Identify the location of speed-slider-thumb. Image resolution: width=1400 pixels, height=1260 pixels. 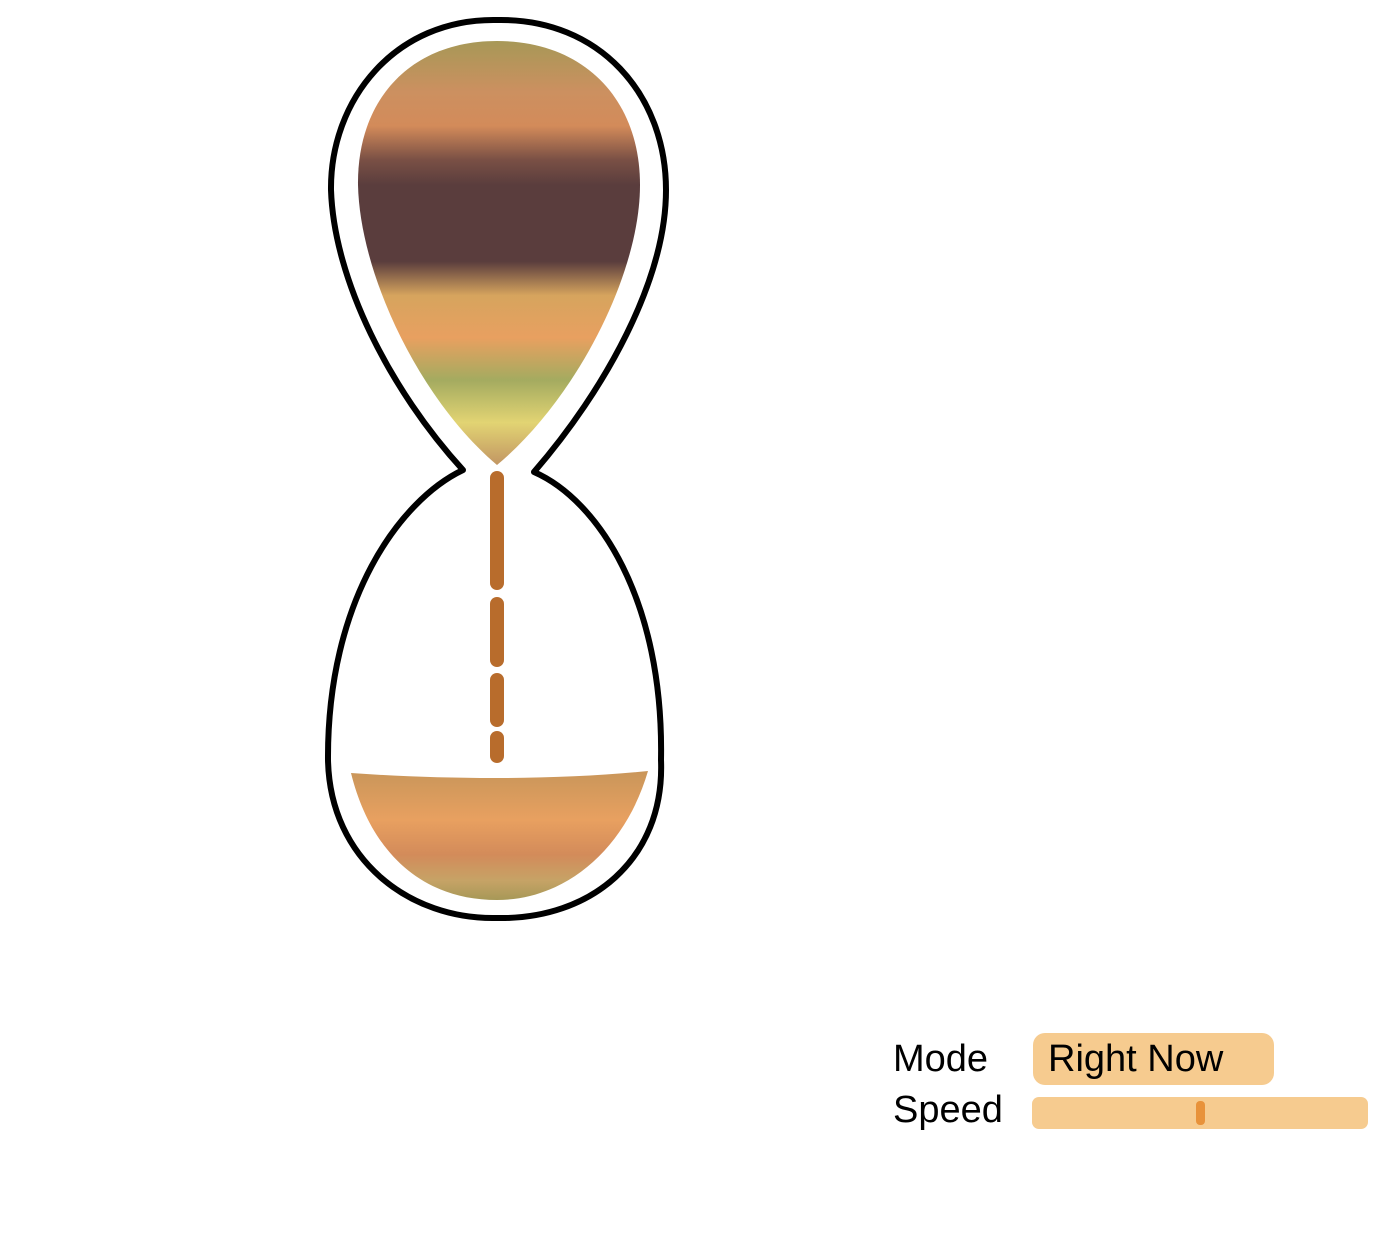
(1200, 1113).